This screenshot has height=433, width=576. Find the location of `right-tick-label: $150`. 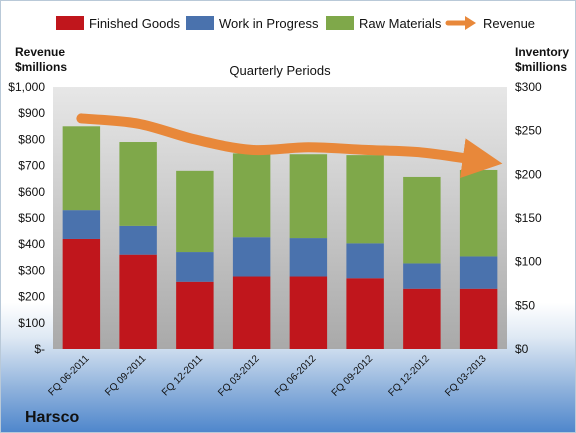

right-tick-label: $150 is located at coordinates (528, 218).